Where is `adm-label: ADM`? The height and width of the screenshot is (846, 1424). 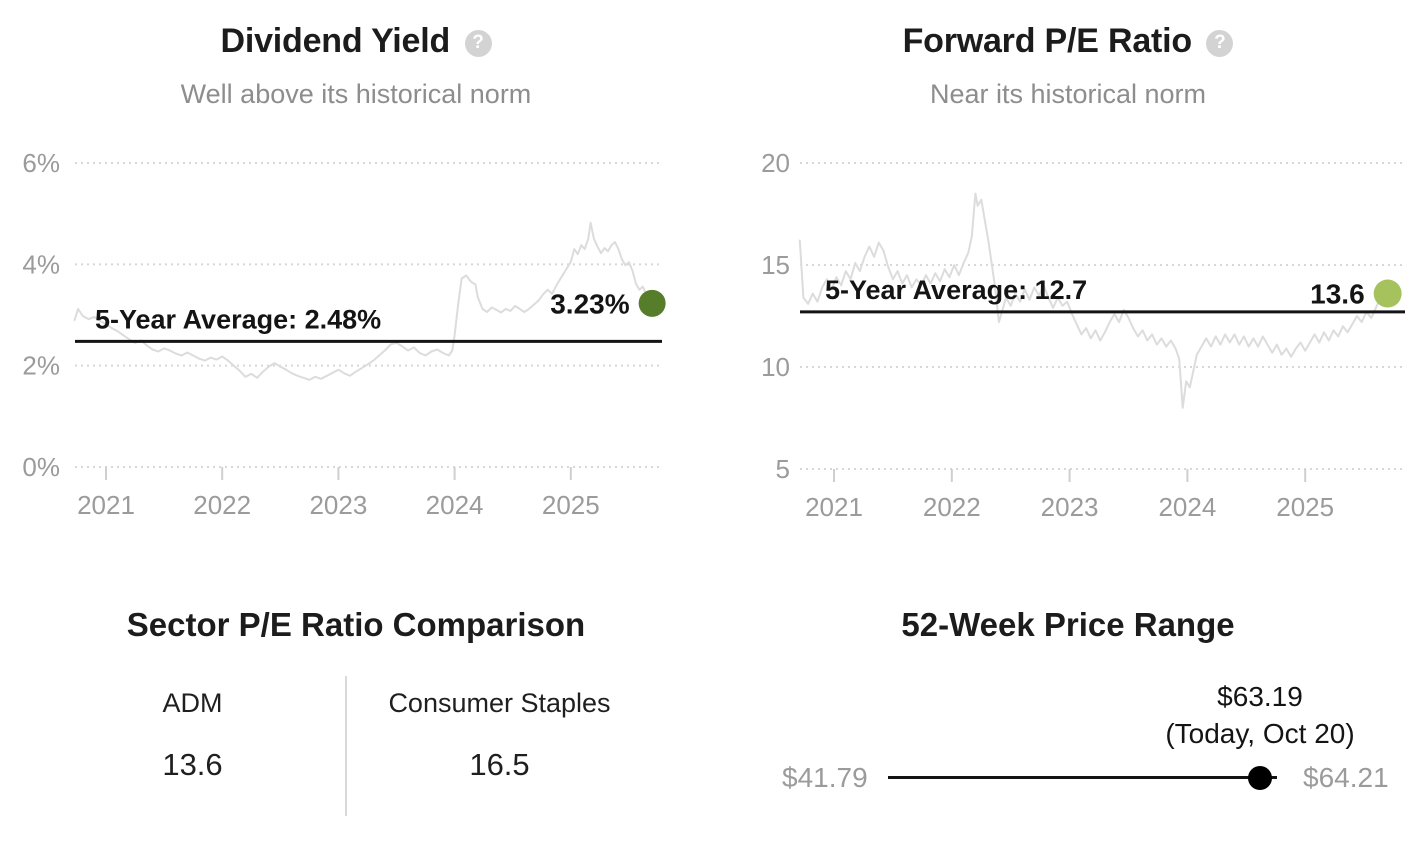 adm-label: ADM is located at coordinates (192, 703).